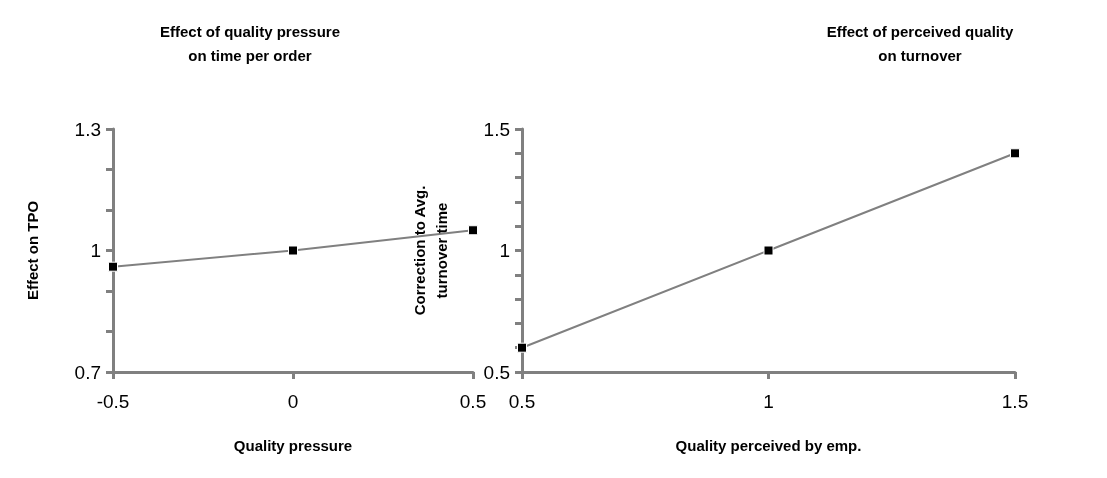  What do you see at coordinates (430, 250) in the screenshot?
I see `y-axis-title: Correction to Avg. turnover time` at bounding box center [430, 250].